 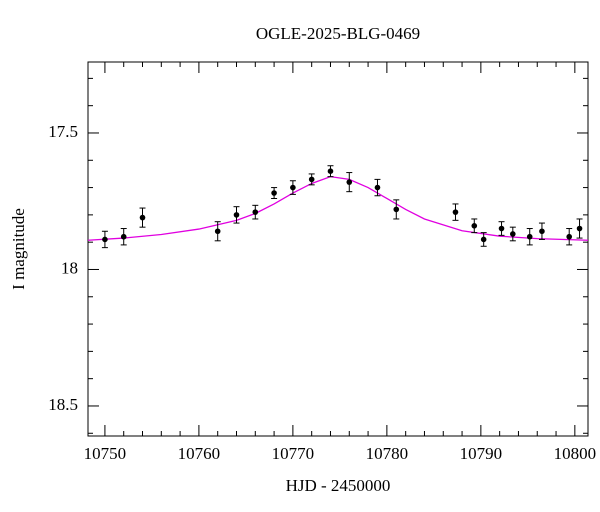 What do you see at coordinates (105, 453) in the screenshot?
I see `x-tick-label: 10750` at bounding box center [105, 453].